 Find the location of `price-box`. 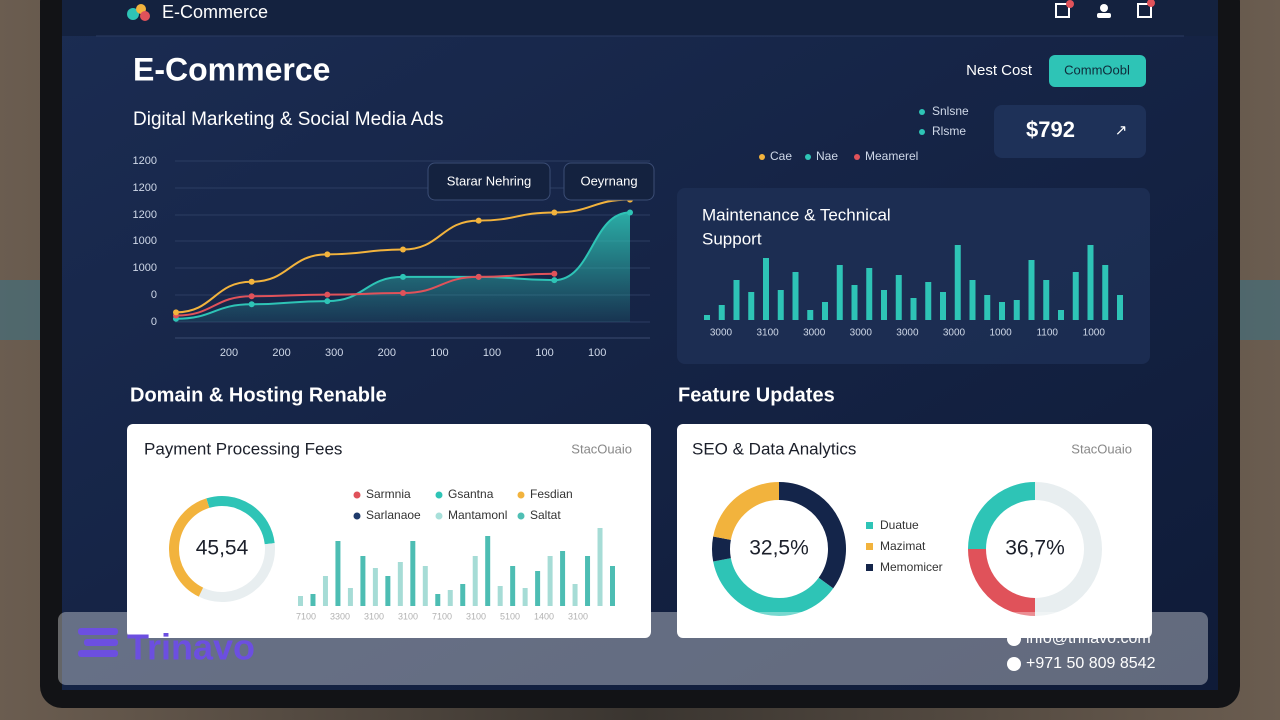

price-box is located at coordinates (1070, 131).